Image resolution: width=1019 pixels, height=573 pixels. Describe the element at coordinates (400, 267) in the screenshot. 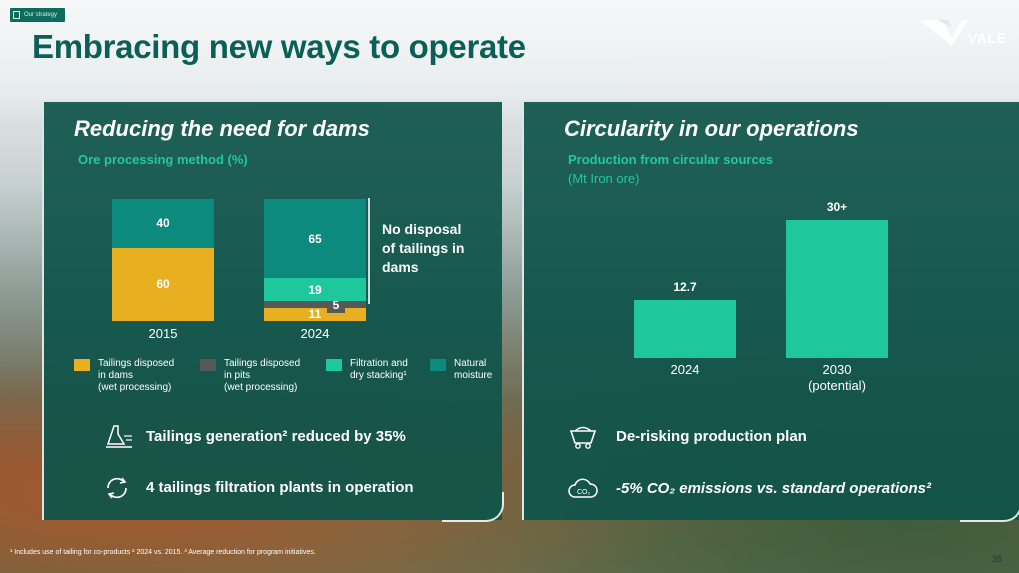

I see `note-line-3: dams` at that location.